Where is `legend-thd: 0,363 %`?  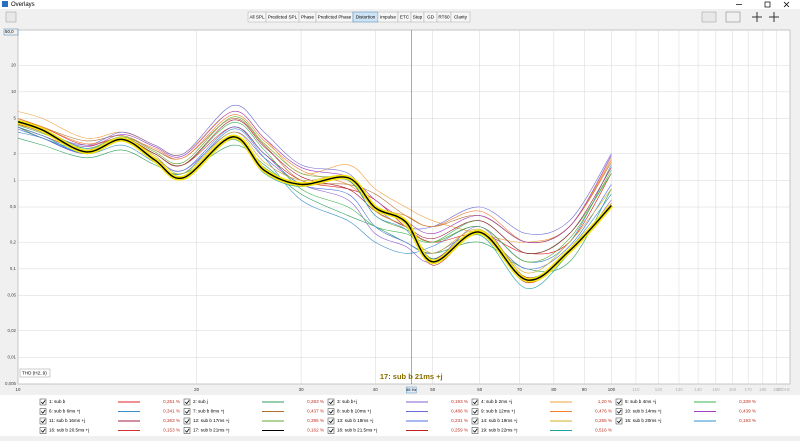 legend-thd: 0,363 % is located at coordinates (171, 420).